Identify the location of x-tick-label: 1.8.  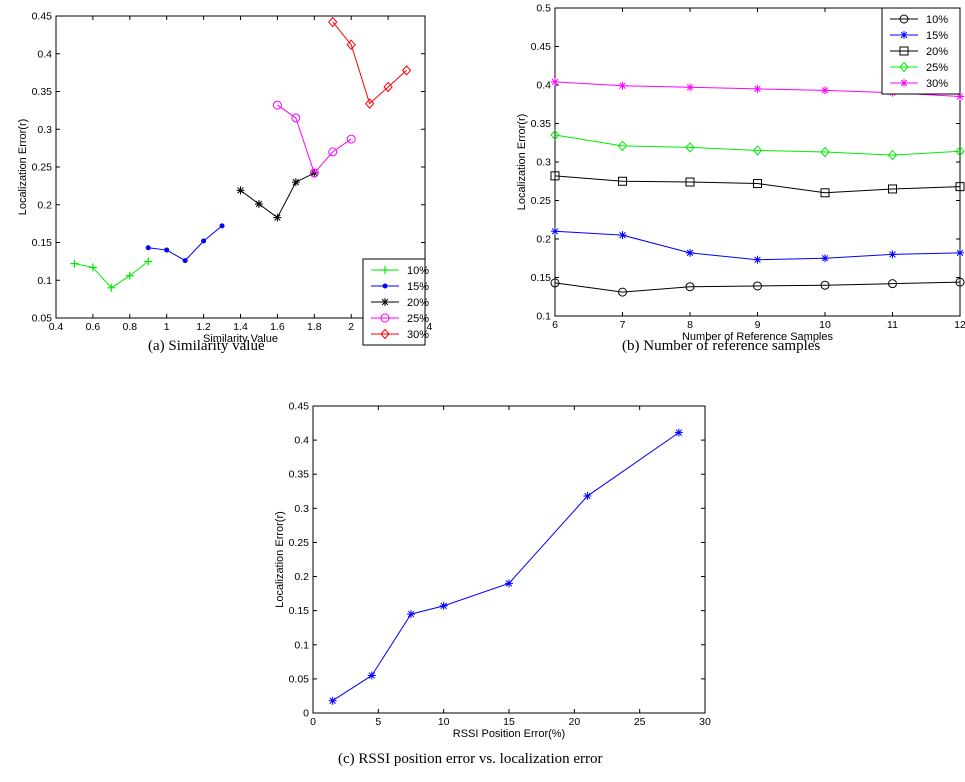
(314, 327).